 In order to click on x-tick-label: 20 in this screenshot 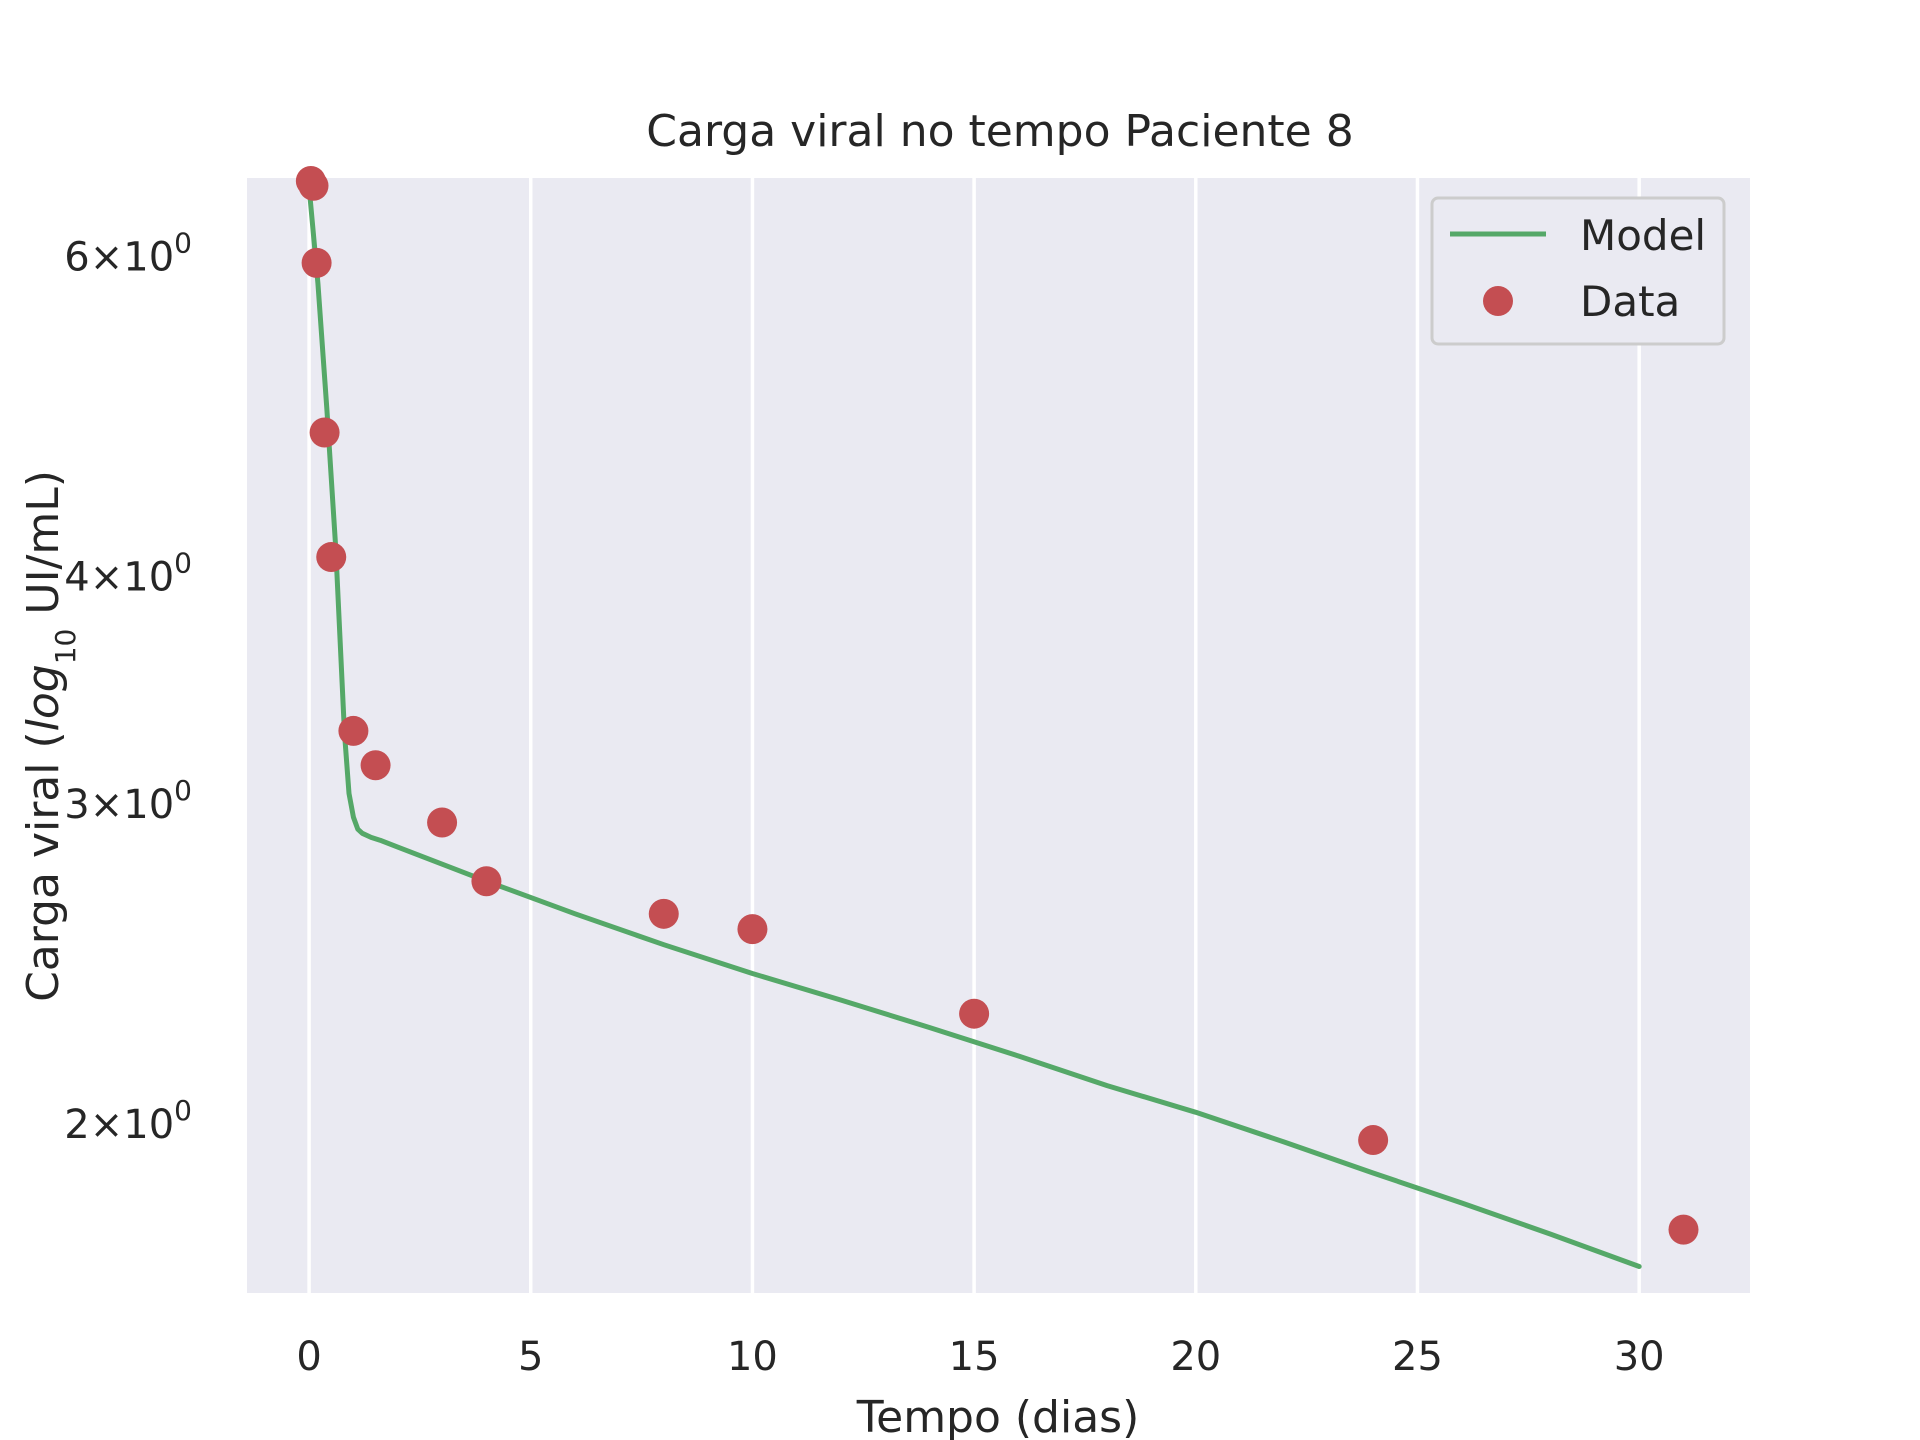, I will do `click(1195, 1357)`.